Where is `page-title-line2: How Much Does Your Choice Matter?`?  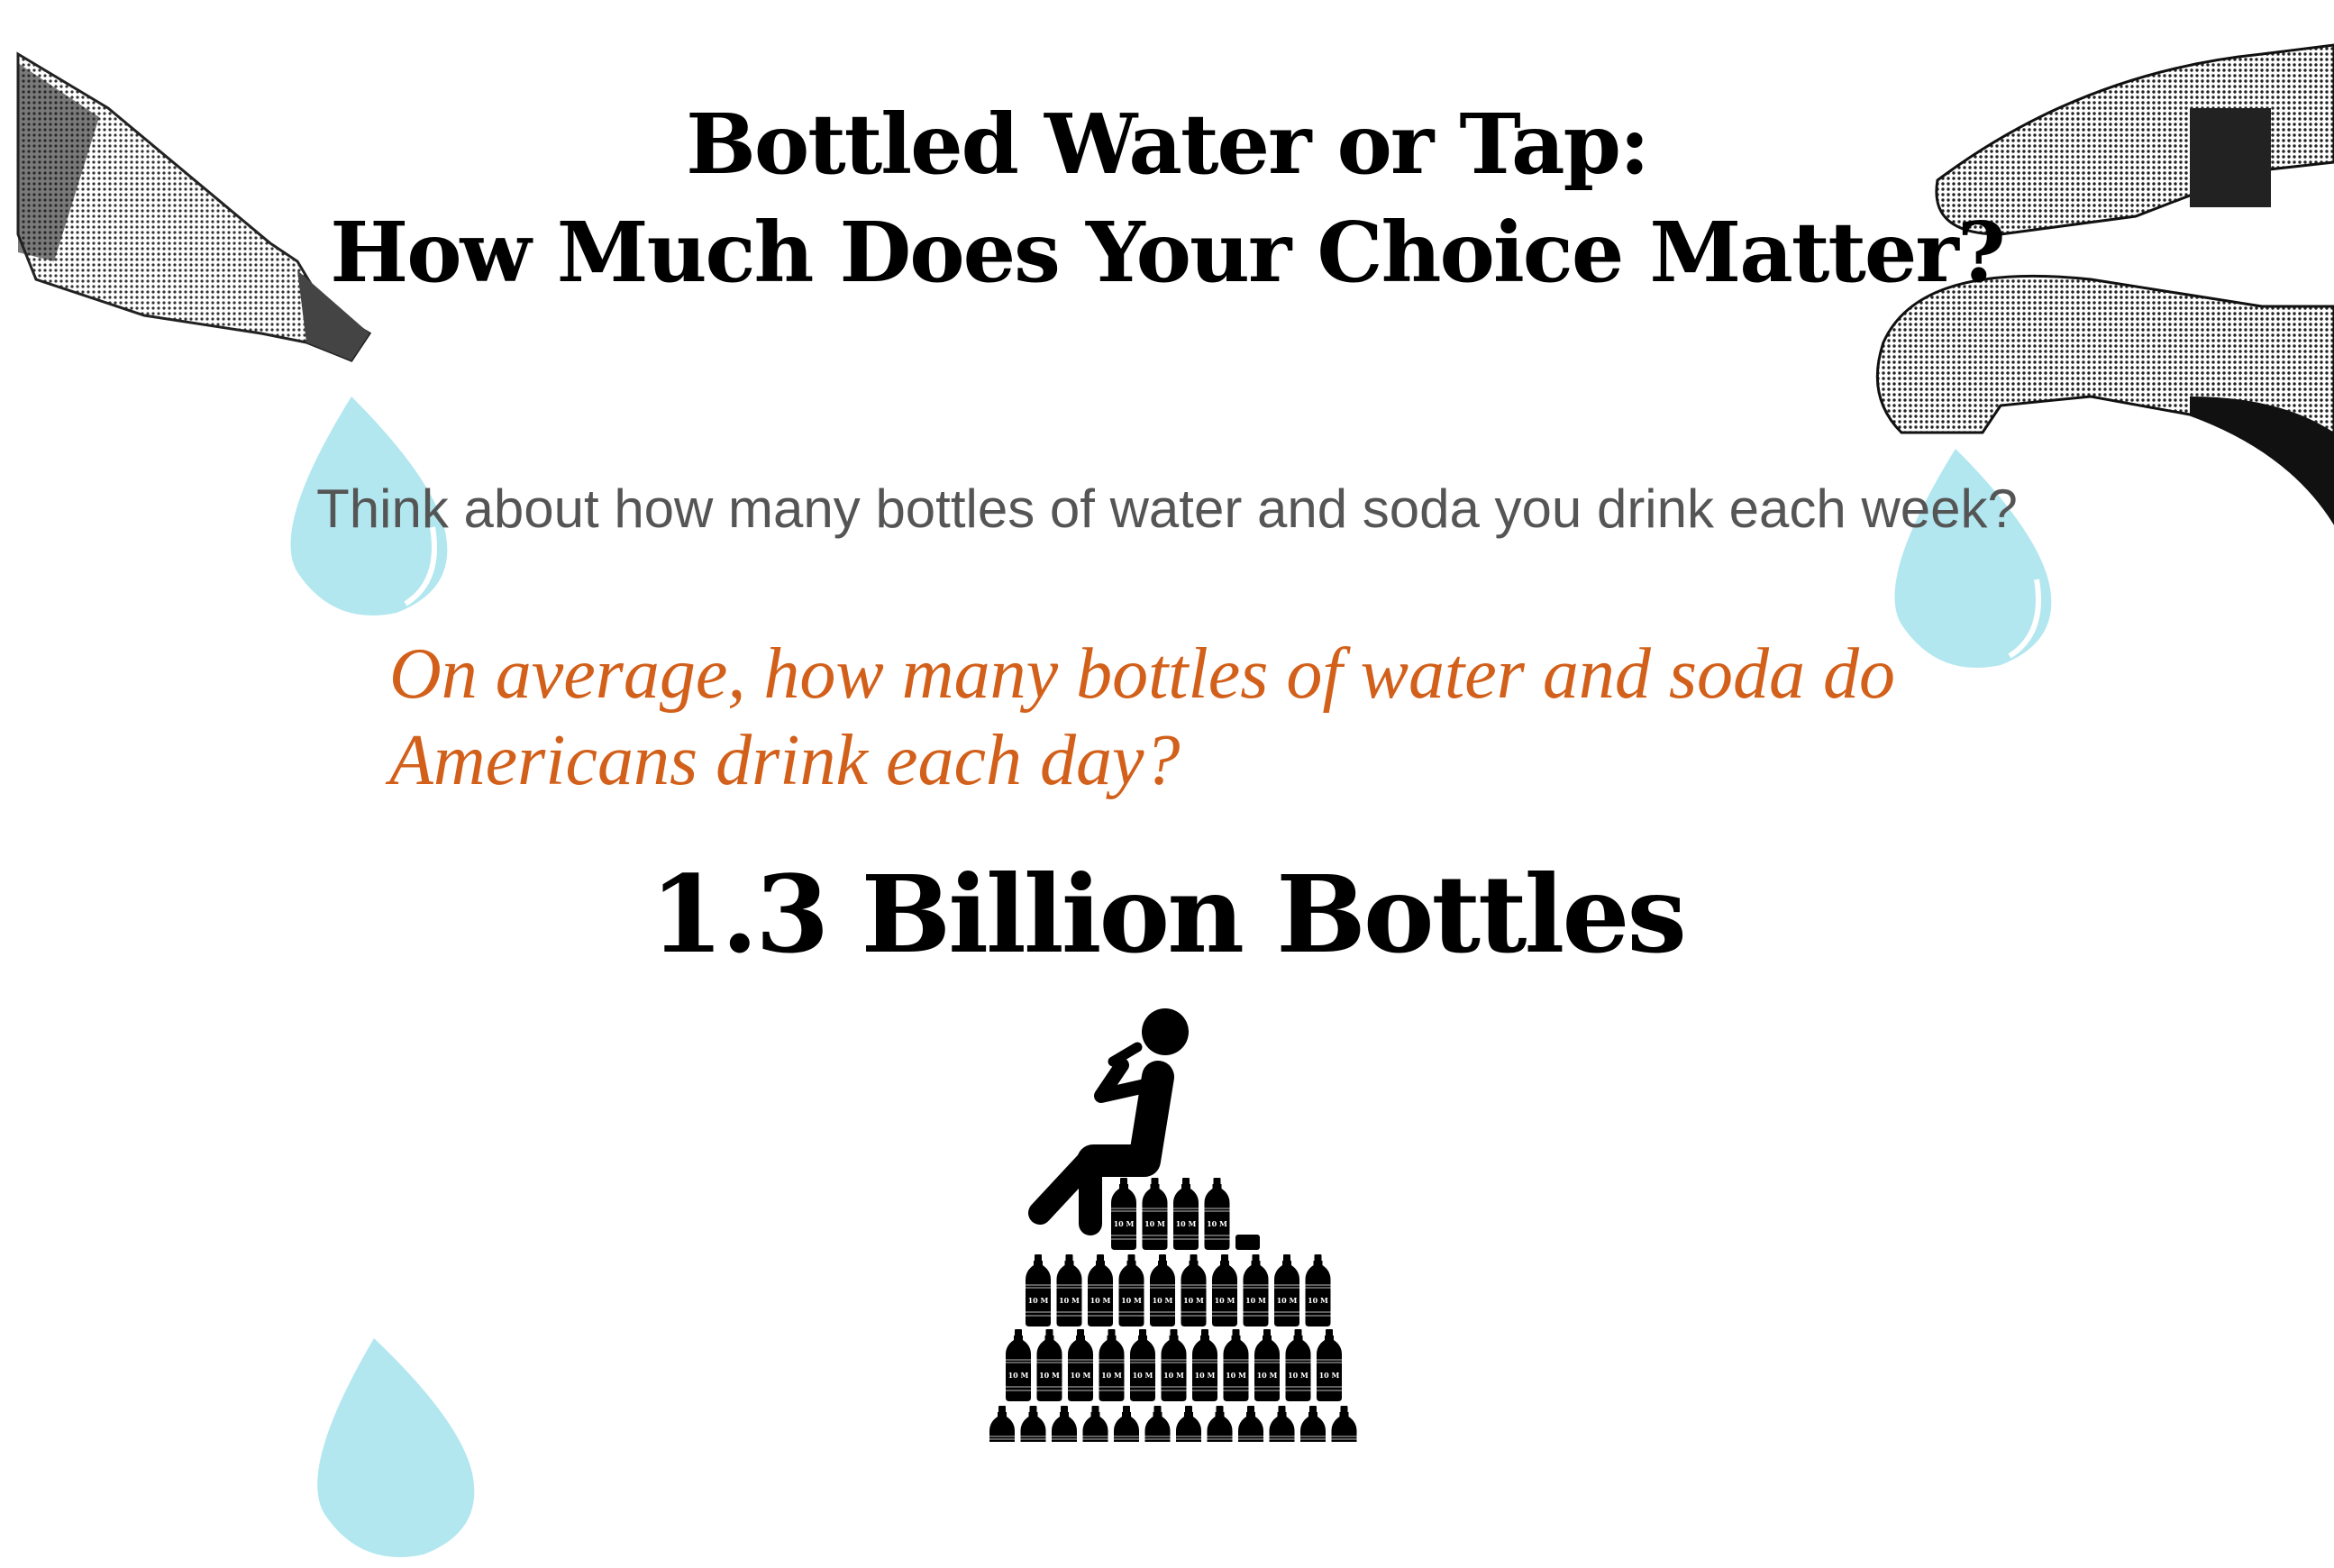 page-title-line2: How Much Does Your Choice Matter? is located at coordinates (1167, 252).